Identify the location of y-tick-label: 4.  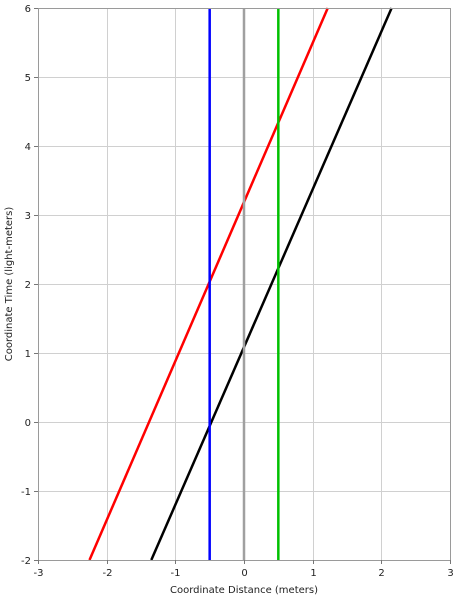
(28, 147).